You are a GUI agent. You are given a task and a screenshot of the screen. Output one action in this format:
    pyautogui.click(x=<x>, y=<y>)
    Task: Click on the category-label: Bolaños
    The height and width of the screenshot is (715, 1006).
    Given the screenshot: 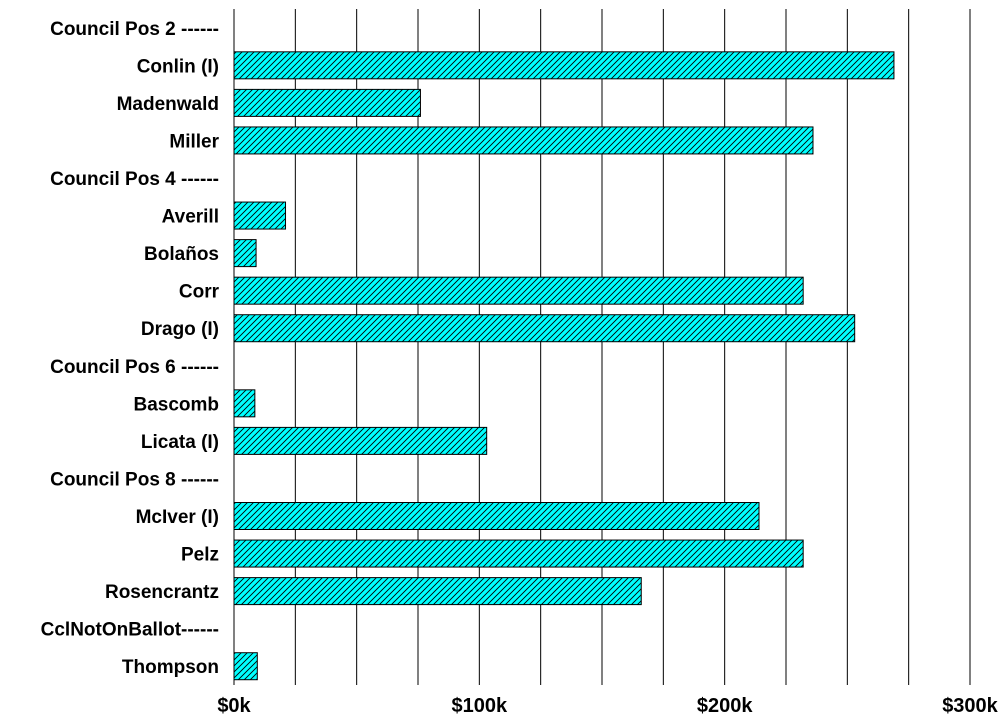 What is the action you would take?
    pyautogui.click(x=181, y=254)
    